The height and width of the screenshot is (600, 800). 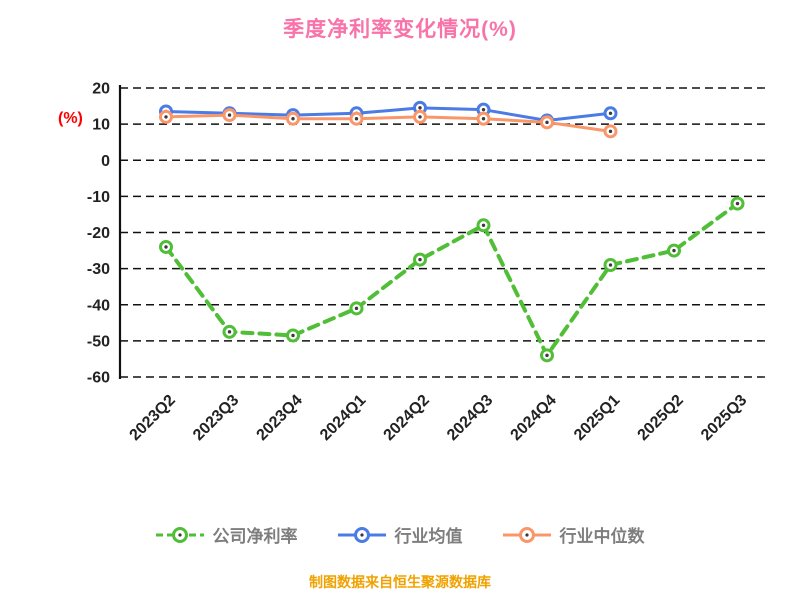 What do you see at coordinates (602, 536) in the screenshot?
I see `legend-label: 行业中位数` at bounding box center [602, 536].